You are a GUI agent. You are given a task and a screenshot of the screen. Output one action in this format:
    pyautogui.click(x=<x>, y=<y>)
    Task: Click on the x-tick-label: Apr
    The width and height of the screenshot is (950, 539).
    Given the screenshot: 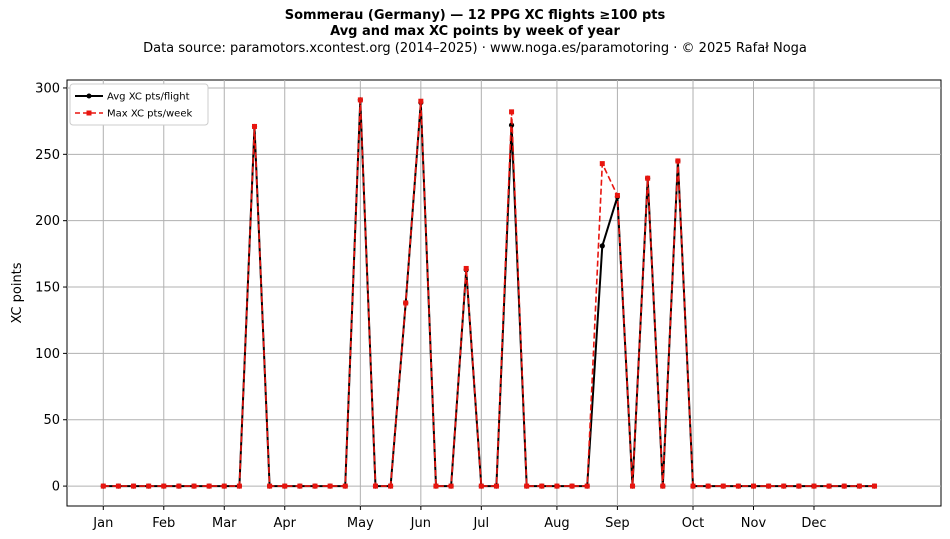 What is the action you would take?
    pyautogui.click(x=284, y=523)
    